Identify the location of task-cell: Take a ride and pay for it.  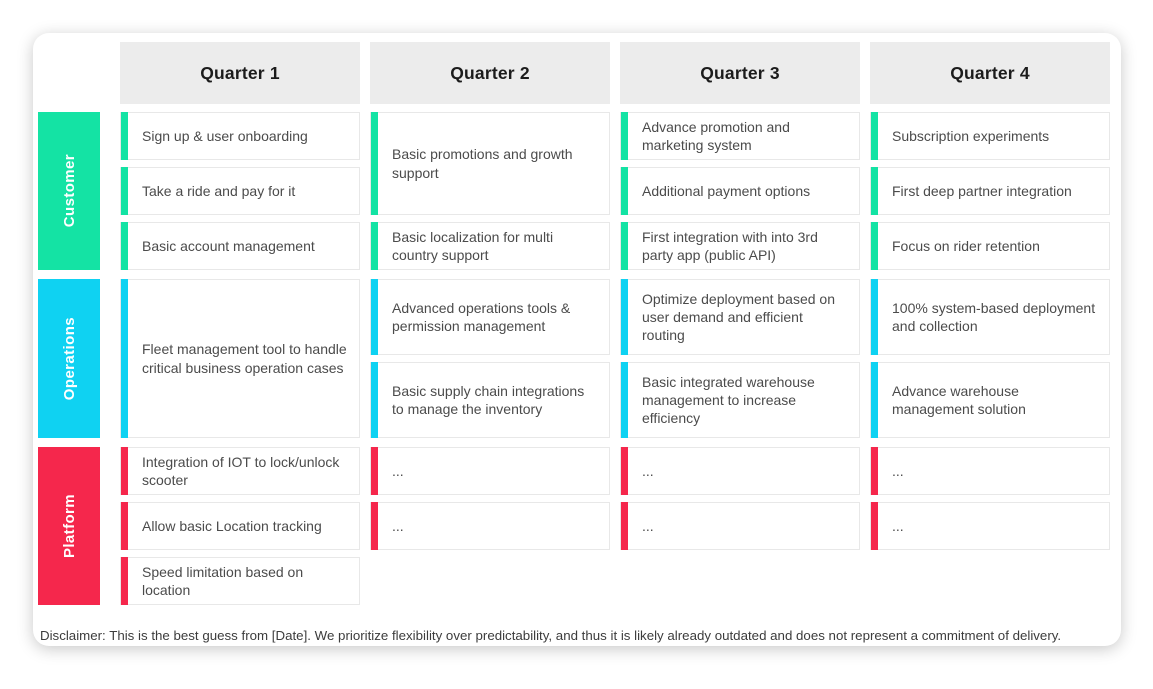
(240, 191).